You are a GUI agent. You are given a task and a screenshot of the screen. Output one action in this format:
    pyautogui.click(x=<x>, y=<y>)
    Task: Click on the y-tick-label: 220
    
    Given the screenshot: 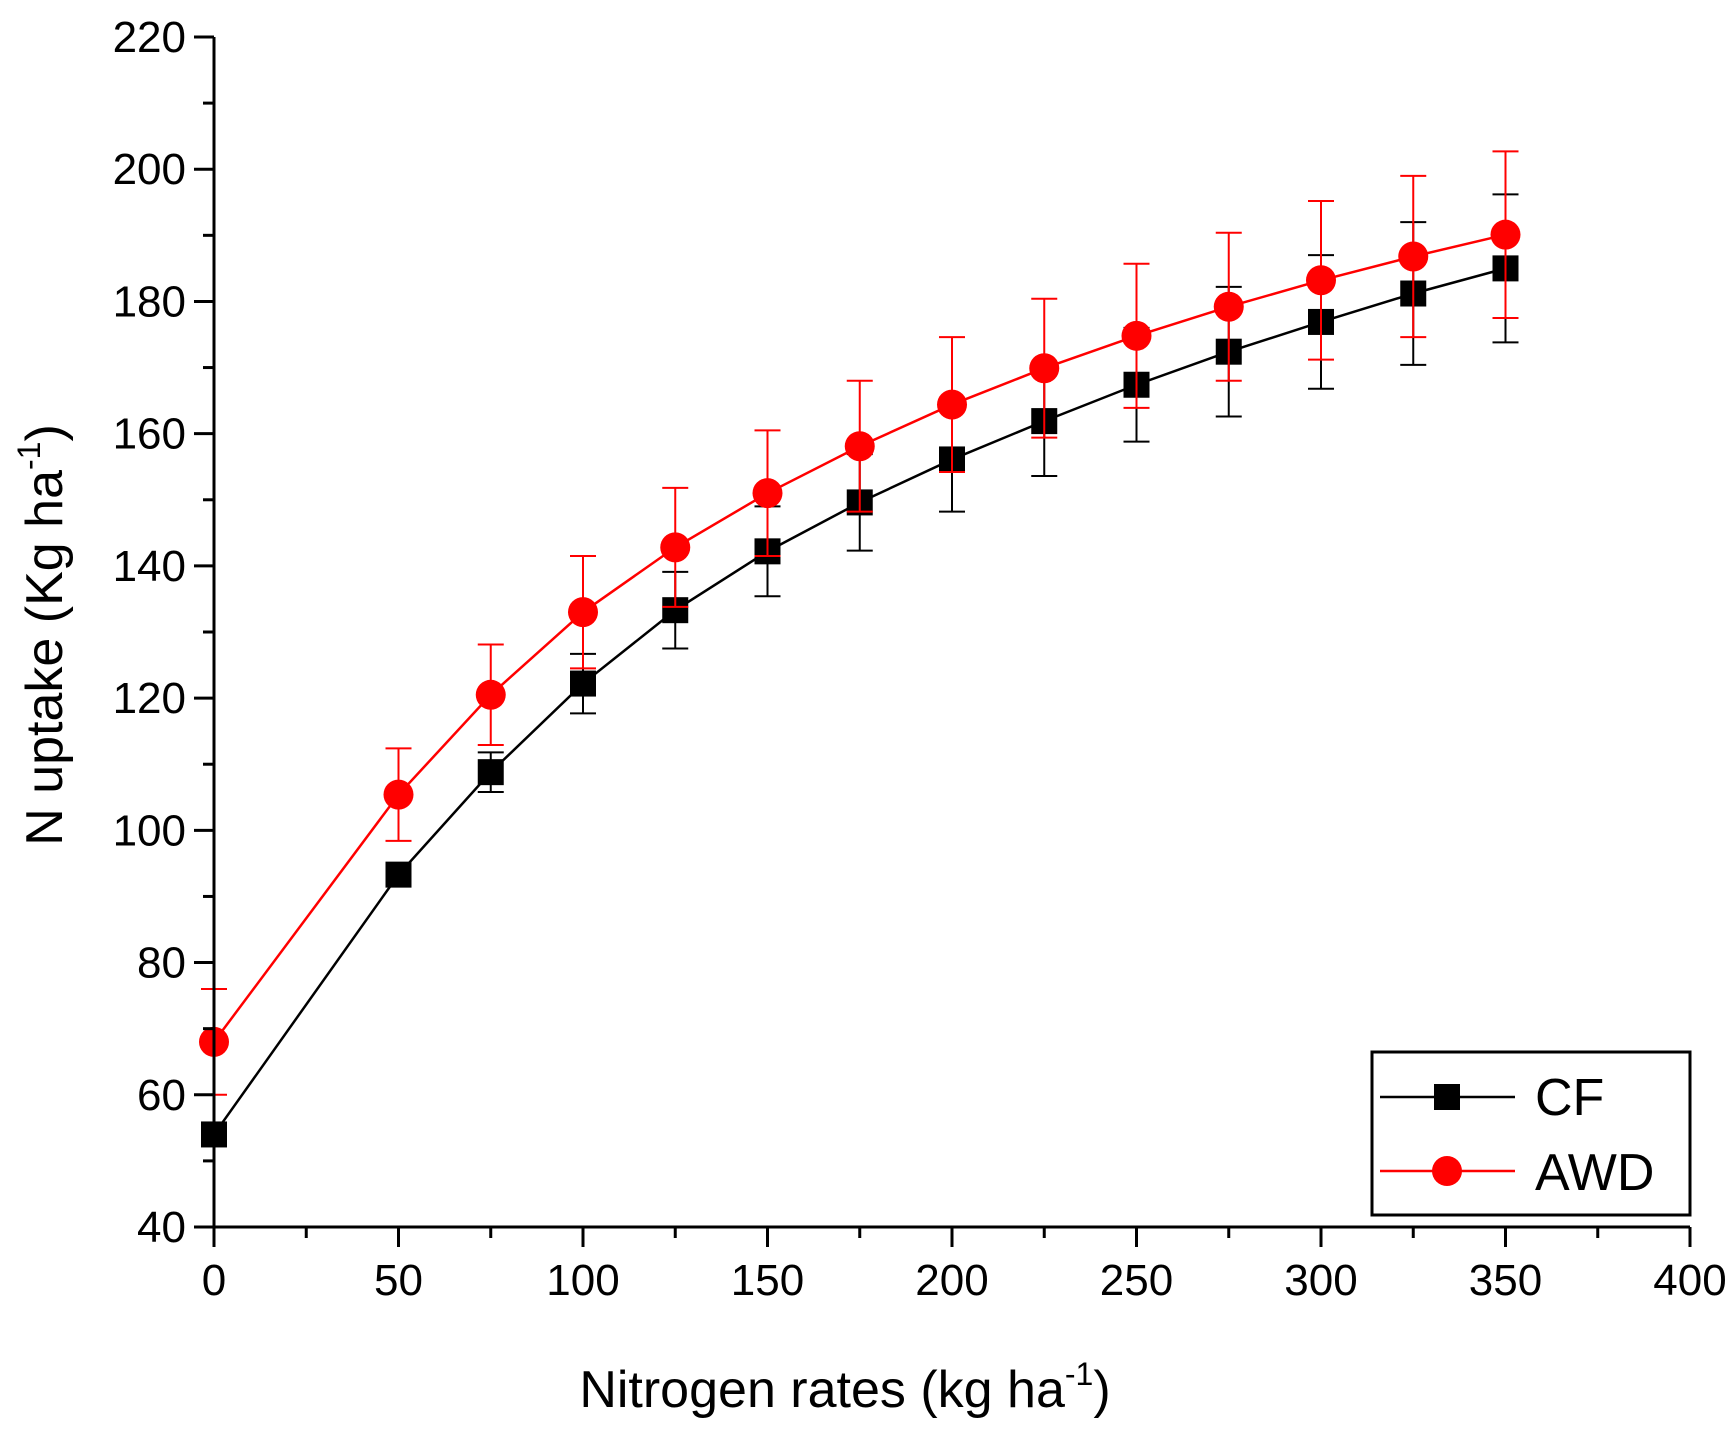 What is the action you would take?
    pyautogui.click(x=149, y=37)
    